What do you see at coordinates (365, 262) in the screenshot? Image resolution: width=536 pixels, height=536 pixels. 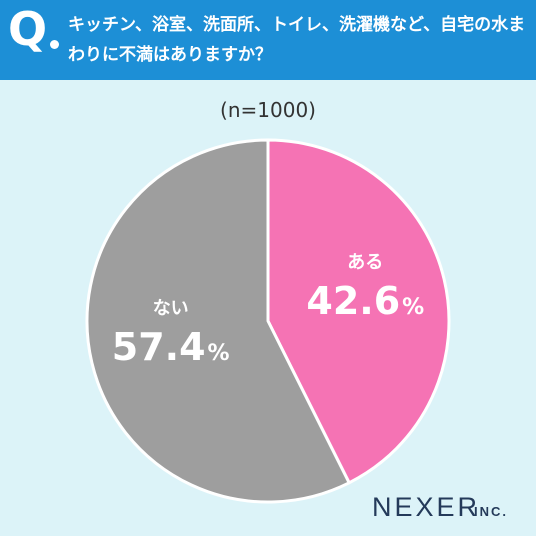 I see `slice-category-label: ある` at bounding box center [365, 262].